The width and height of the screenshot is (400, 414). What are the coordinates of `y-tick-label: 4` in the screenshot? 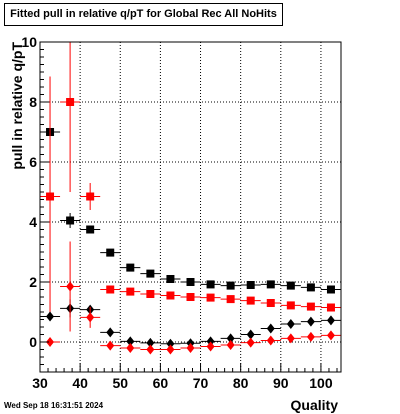 It's located at (33, 222).